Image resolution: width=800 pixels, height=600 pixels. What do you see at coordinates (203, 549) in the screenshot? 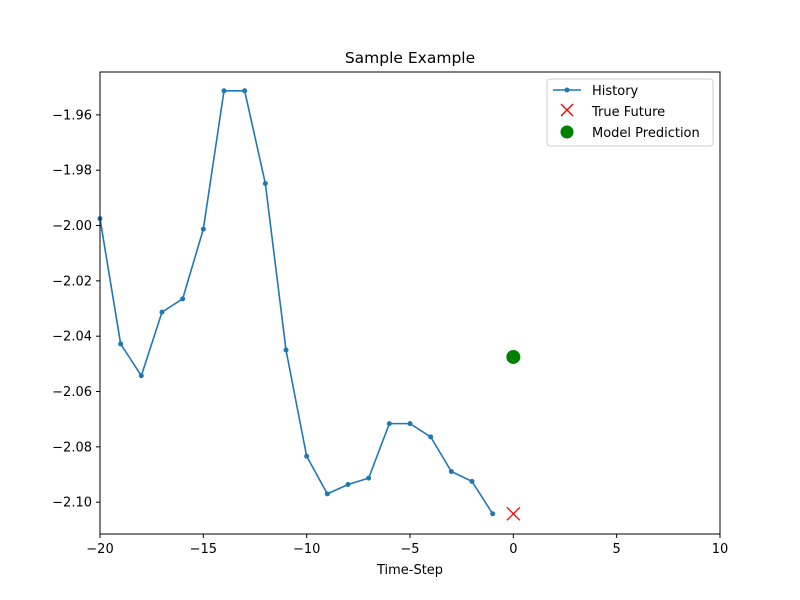
I see `x-tick-label: −15` at bounding box center [203, 549].